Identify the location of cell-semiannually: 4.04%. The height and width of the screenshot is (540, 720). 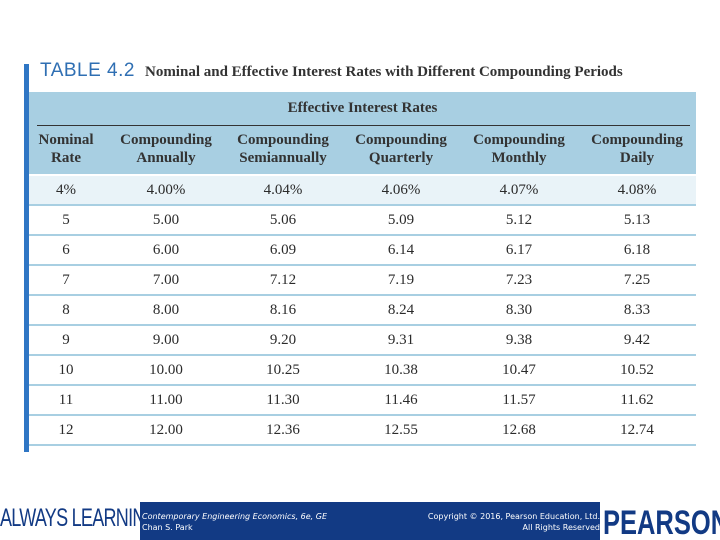
(283, 190).